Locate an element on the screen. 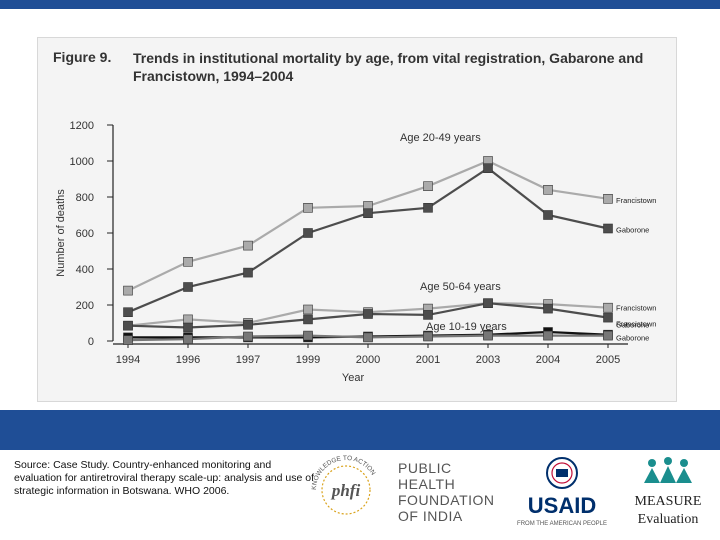 The image size is (720, 540). x-tick-label: 2000 is located at coordinates (368, 360).